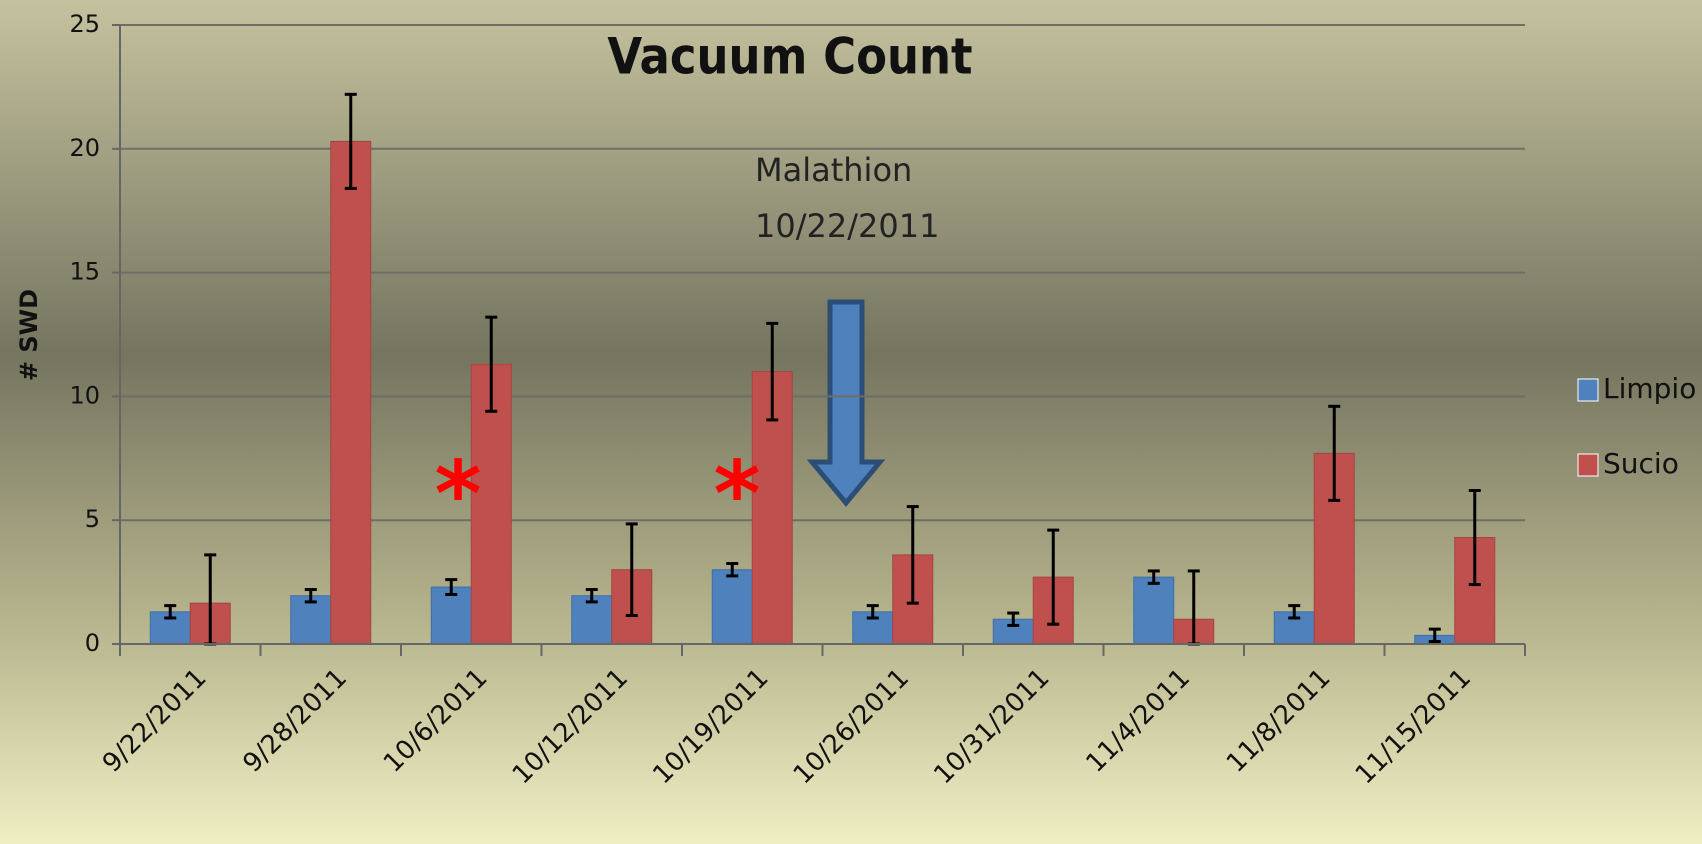  Describe the element at coordinates (84, 272) in the screenshot. I see `y-tick-label: 15` at that location.